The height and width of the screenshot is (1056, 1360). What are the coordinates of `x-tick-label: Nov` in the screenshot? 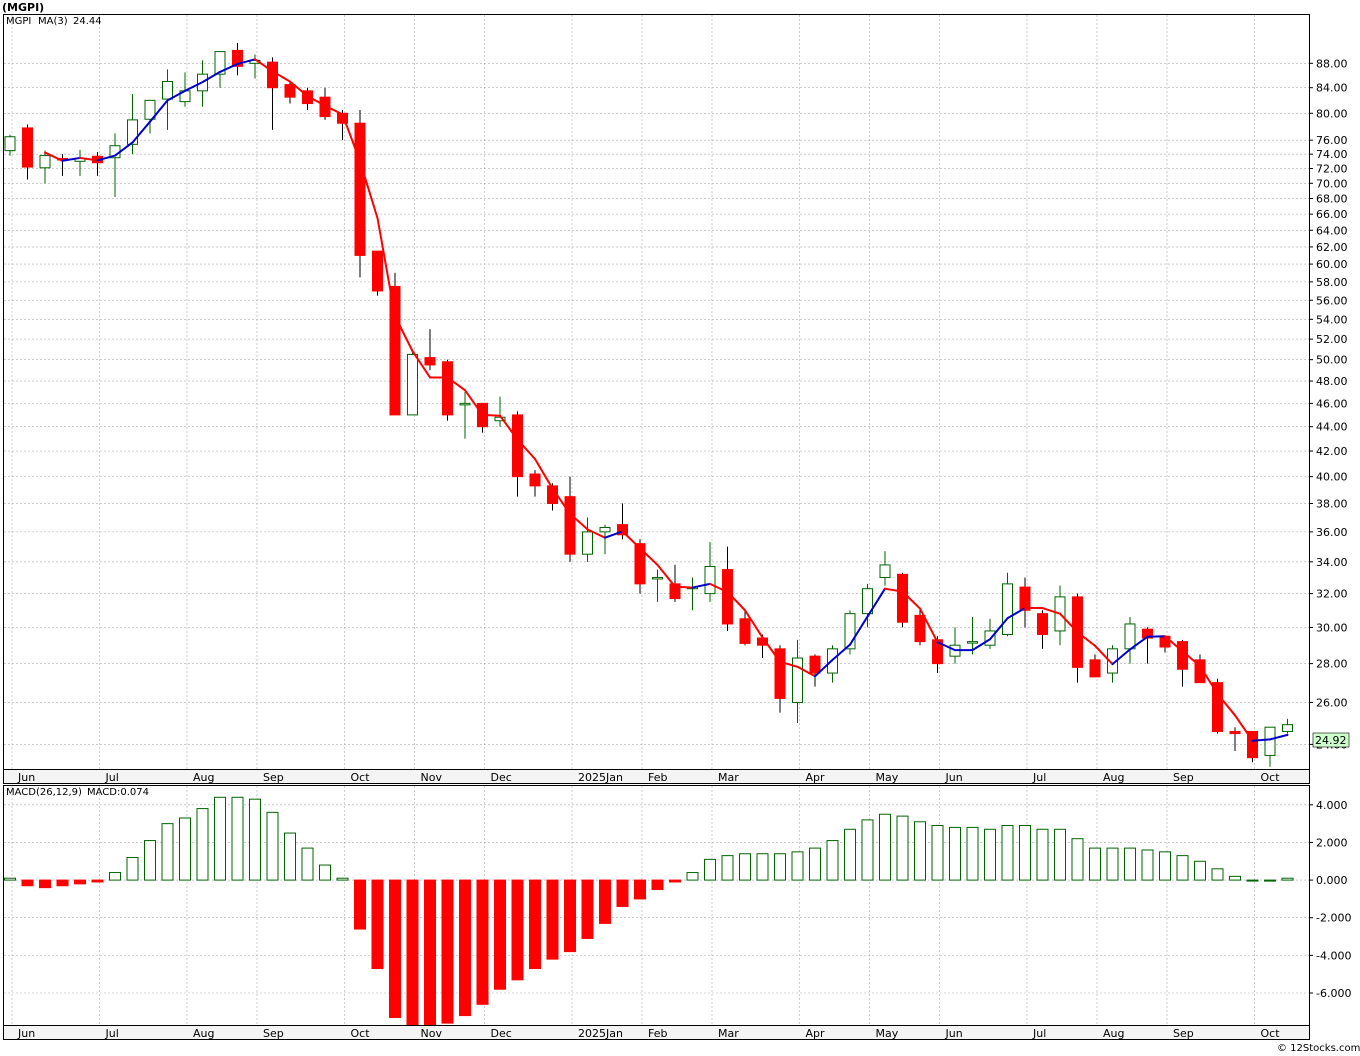 It's located at (432, 777).